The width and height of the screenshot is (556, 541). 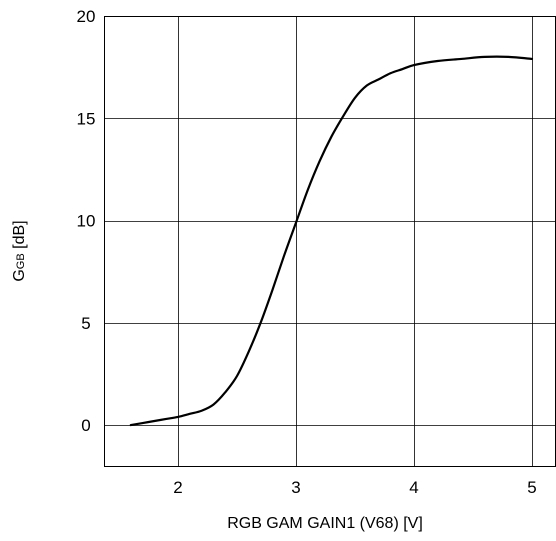 I want to click on x-tick-label: 4, so click(x=413, y=487).